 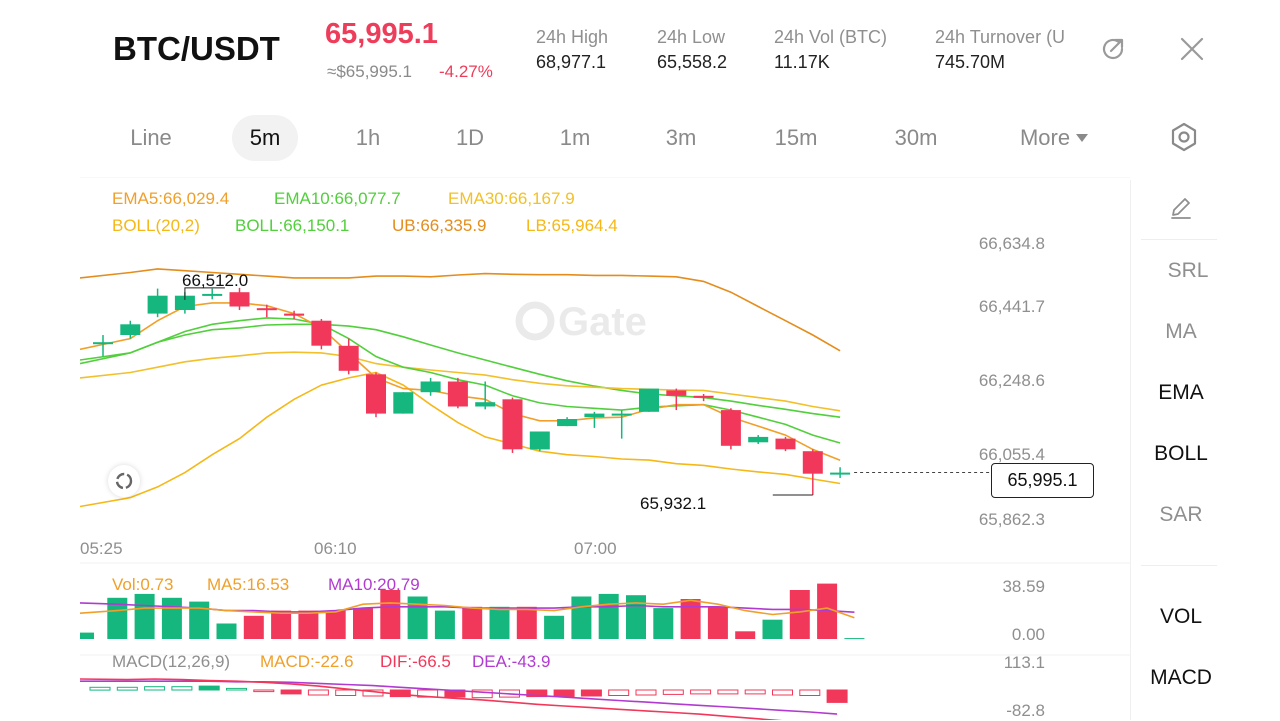 I want to click on indicator-sar: SAR, so click(x=1181, y=514).